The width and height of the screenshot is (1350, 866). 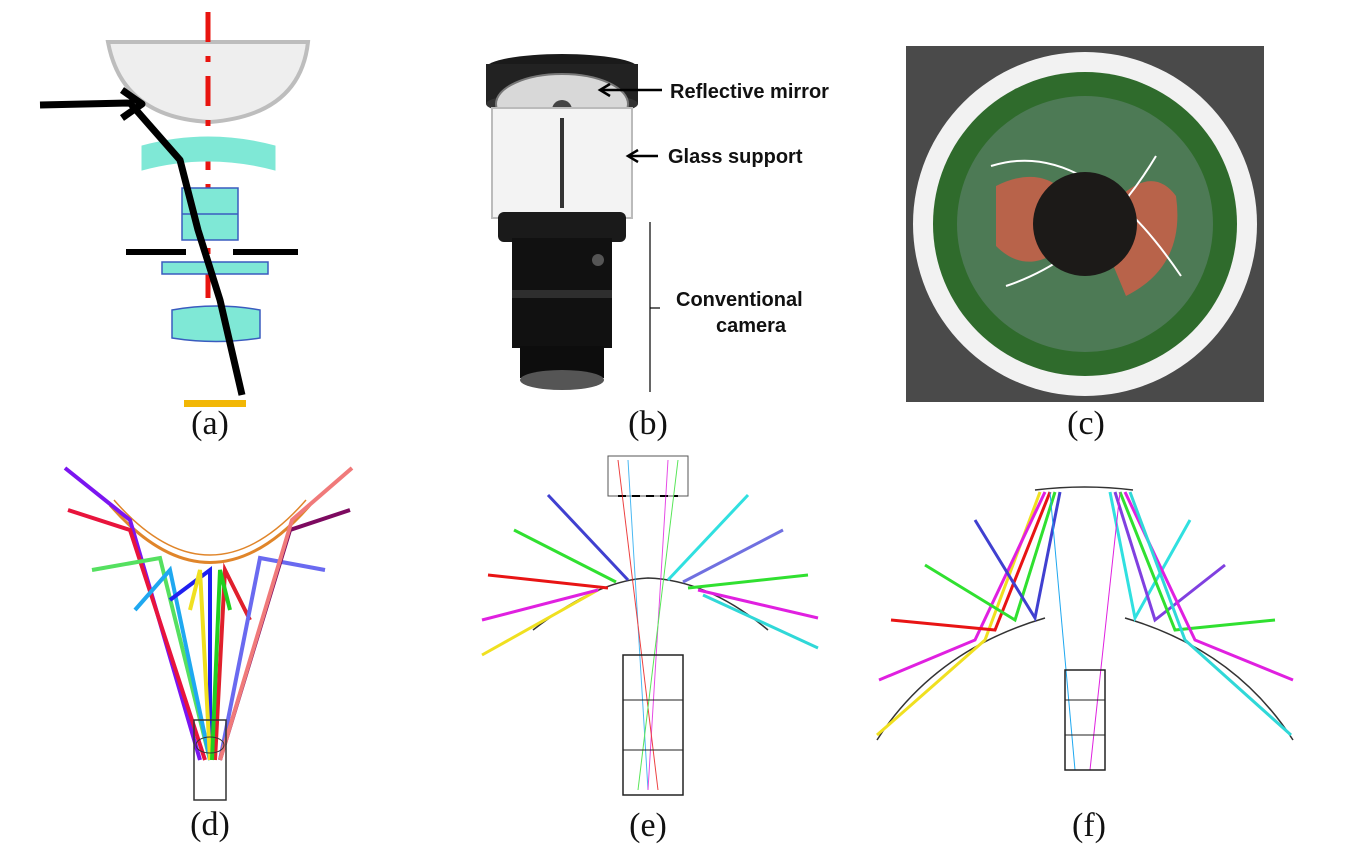 I want to click on panel-a: (a), so click(x=190, y=221).